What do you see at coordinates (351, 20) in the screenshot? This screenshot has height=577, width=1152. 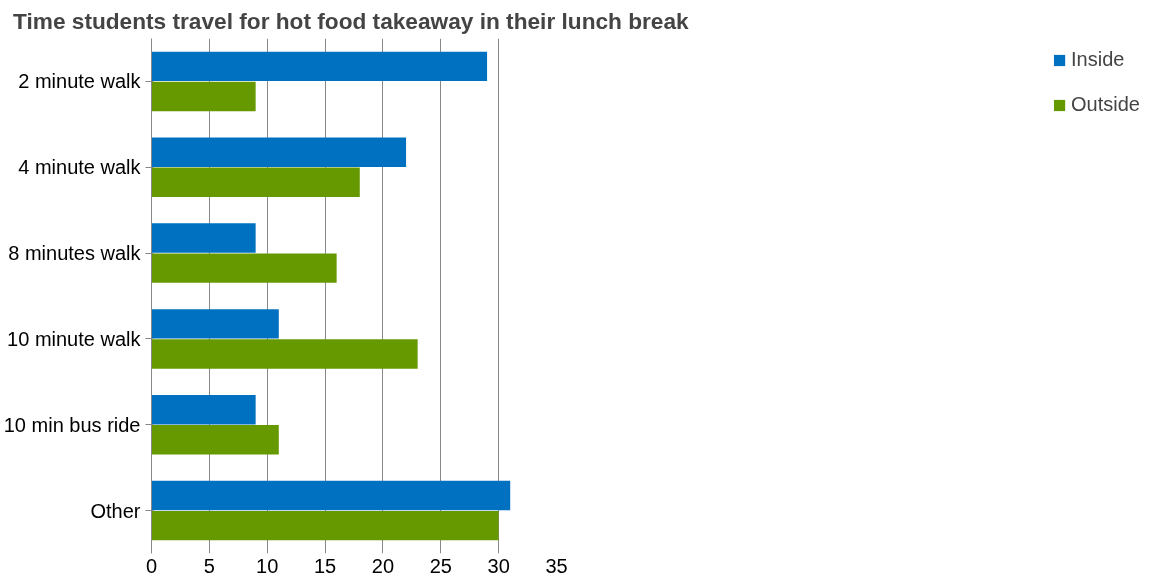 I see `chart-title: Time students travel for hot food takeaway in their lunch break` at bounding box center [351, 20].